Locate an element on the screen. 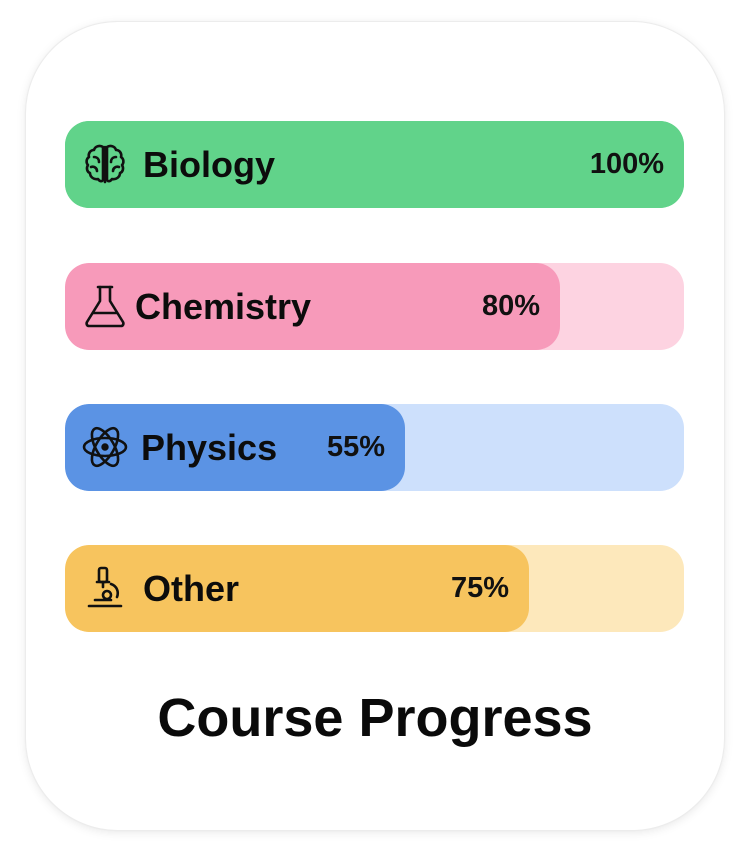 The width and height of the screenshot is (750, 858). progress-track-other: Other 75% is located at coordinates (374, 588).